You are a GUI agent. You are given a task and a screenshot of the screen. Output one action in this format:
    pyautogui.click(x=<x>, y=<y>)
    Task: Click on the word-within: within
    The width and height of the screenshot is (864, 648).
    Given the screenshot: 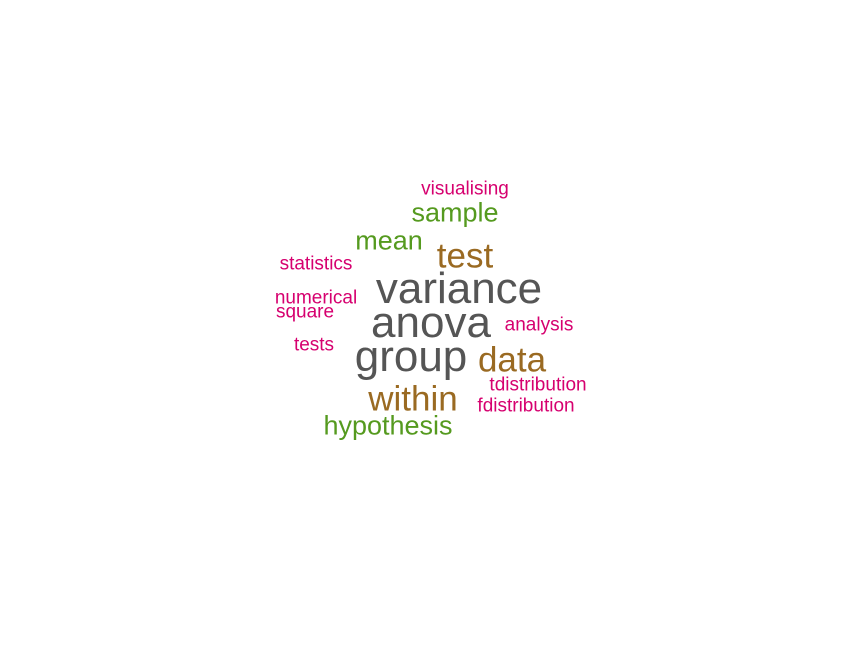 What is the action you would take?
    pyautogui.click(x=413, y=399)
    